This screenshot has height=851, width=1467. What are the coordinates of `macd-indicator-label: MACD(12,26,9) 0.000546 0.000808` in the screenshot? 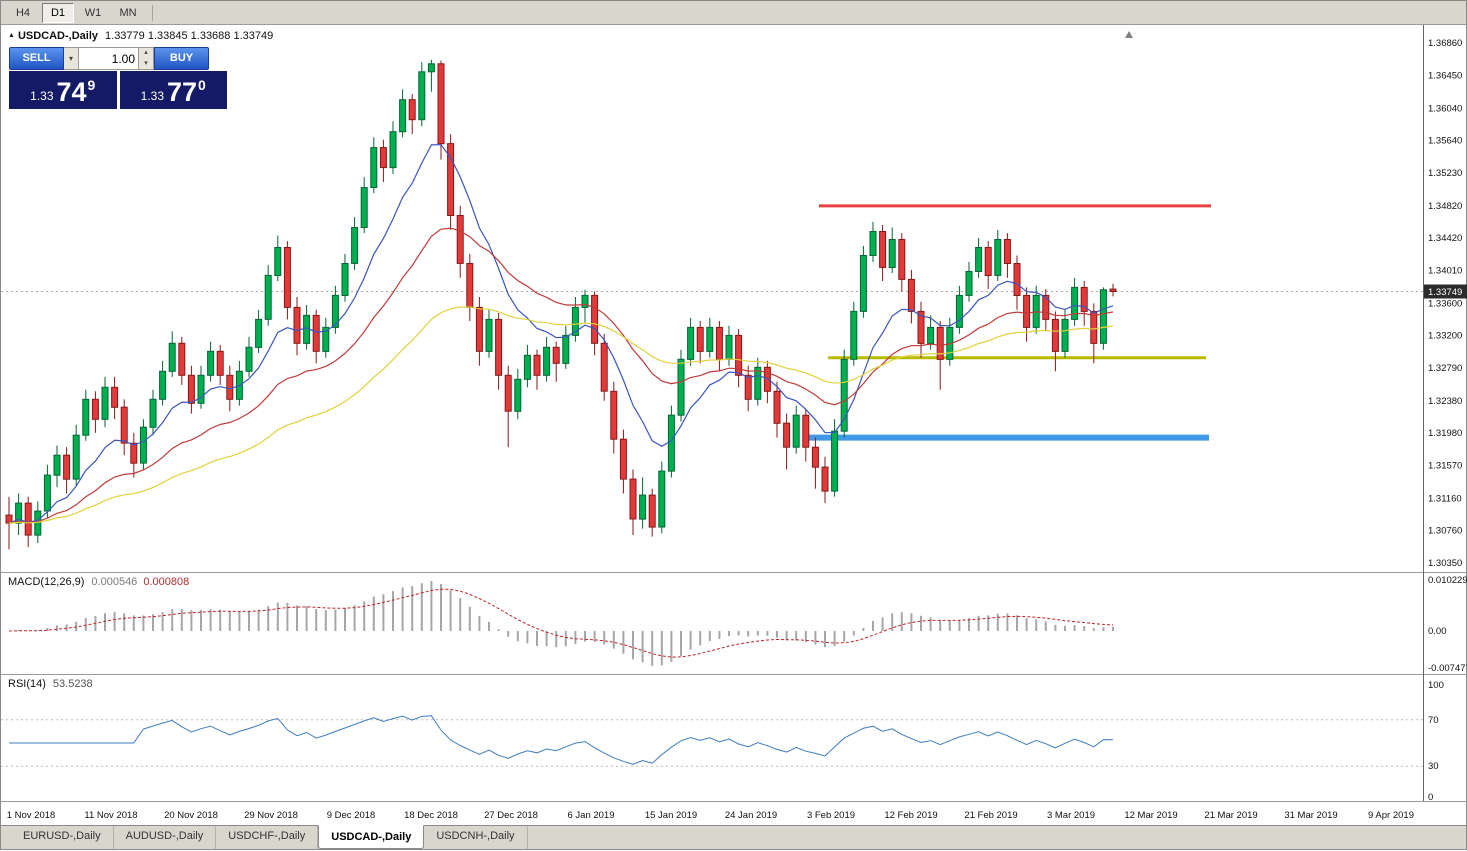 It's located at (98, 582).